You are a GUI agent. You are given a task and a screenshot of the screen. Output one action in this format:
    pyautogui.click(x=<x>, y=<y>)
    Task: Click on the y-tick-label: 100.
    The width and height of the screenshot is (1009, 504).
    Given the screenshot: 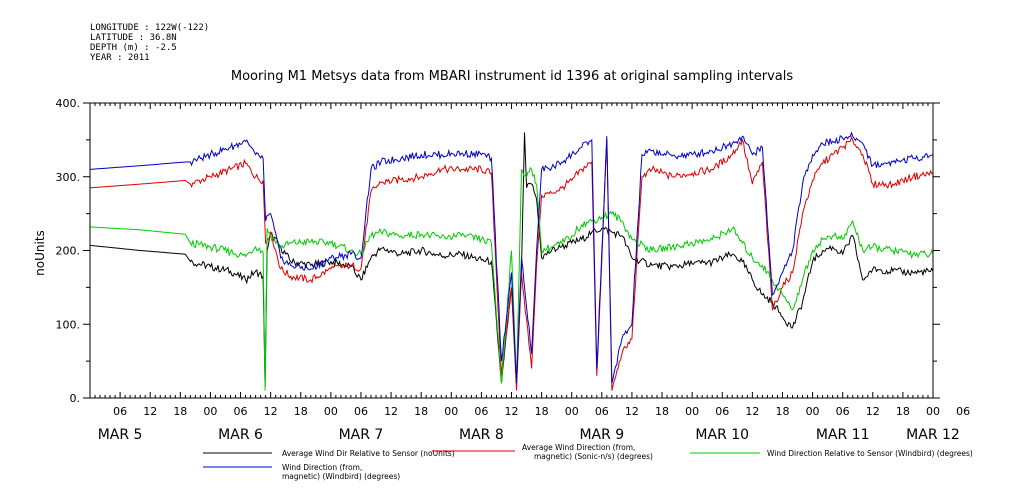 What is the action you would take?
    pyautogui.click(x=68, y=324)
    